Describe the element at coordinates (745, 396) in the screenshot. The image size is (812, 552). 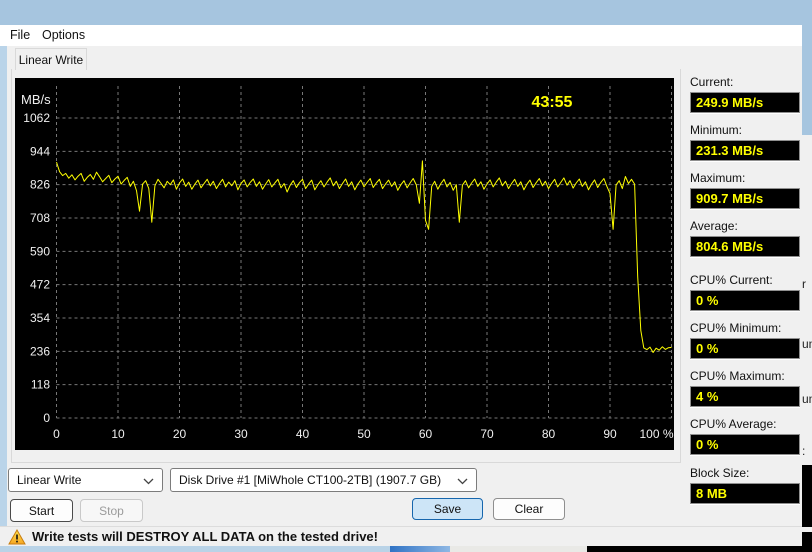
I see `stat-cpu-maximum-value: 4 %` at that location.